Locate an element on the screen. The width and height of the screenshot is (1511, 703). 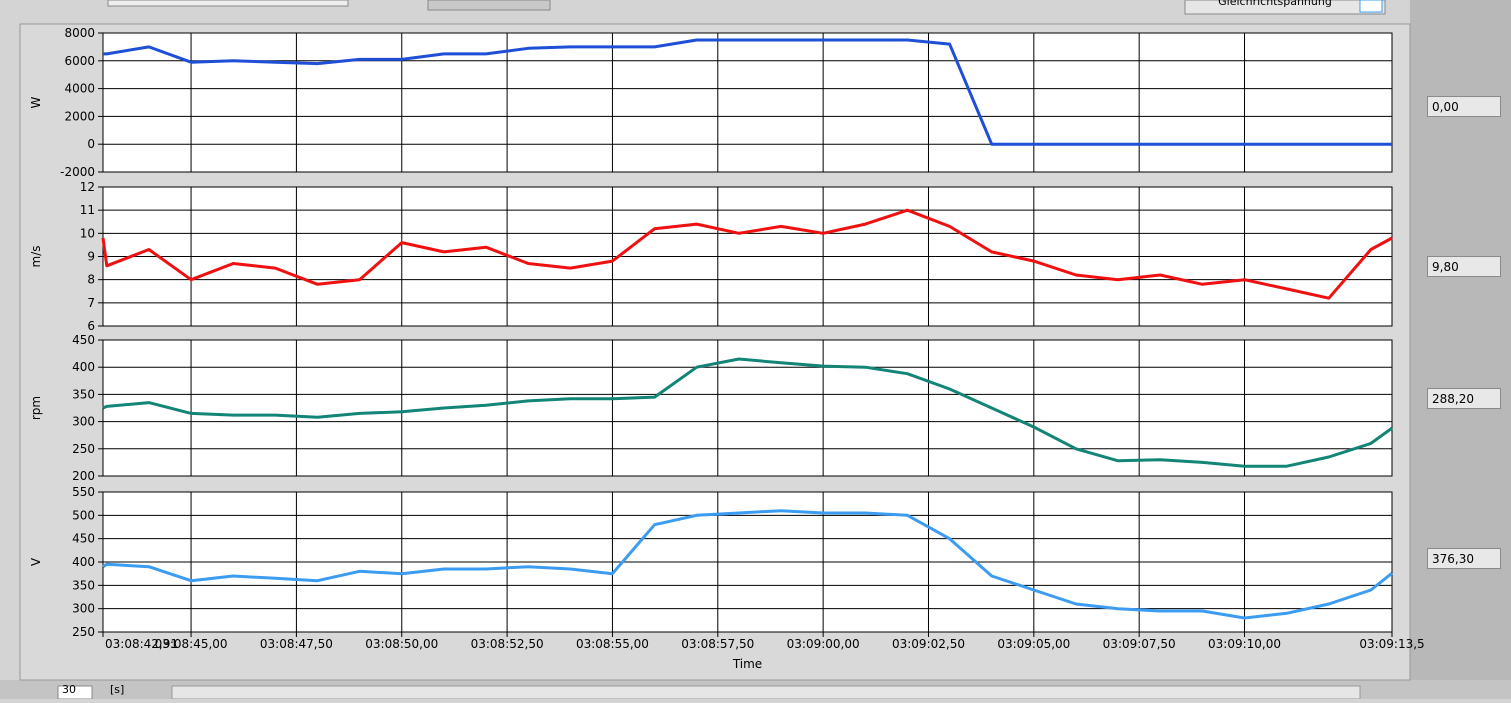
y-tick-label: 4000 is located at coordinates (79, 89).